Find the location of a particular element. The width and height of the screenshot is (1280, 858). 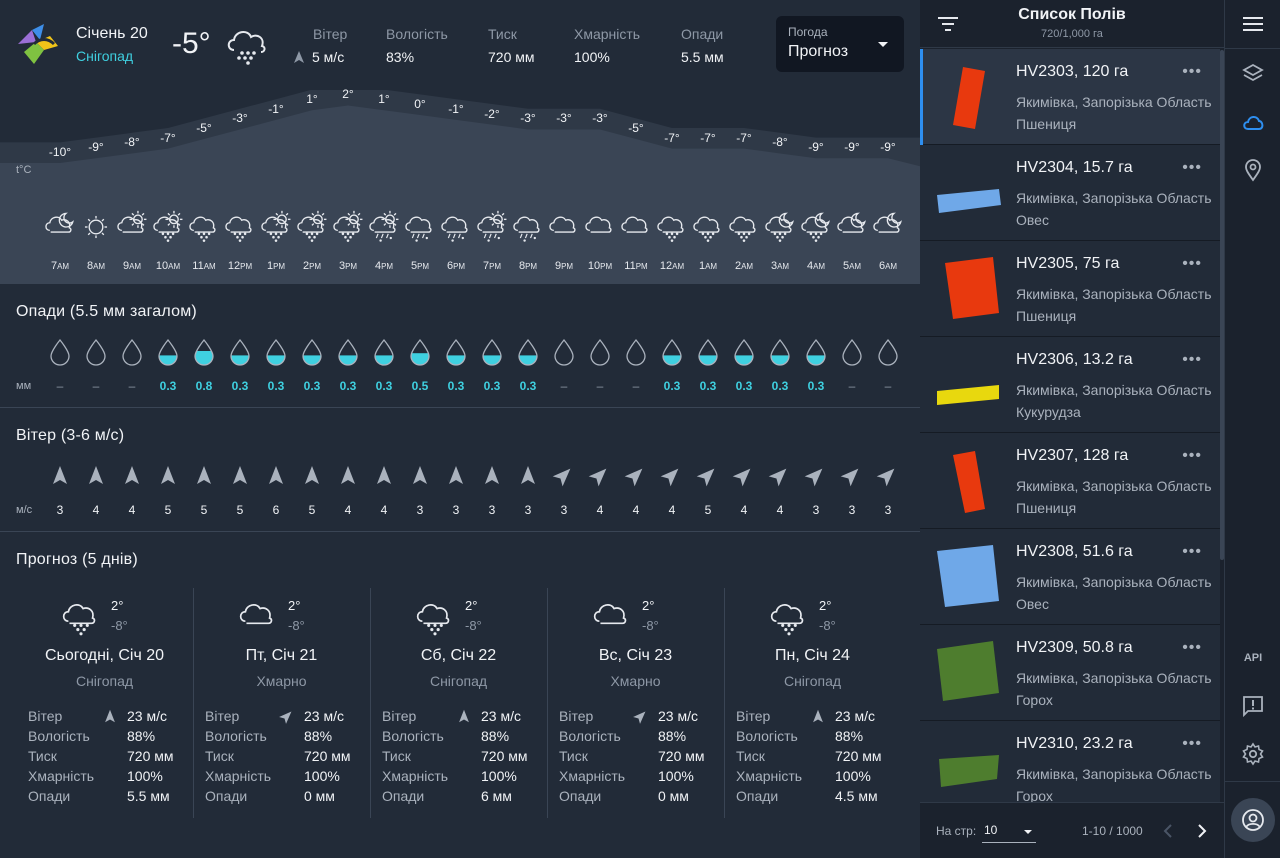

hourly-temp: -3° is located at coordinates (240, 118).